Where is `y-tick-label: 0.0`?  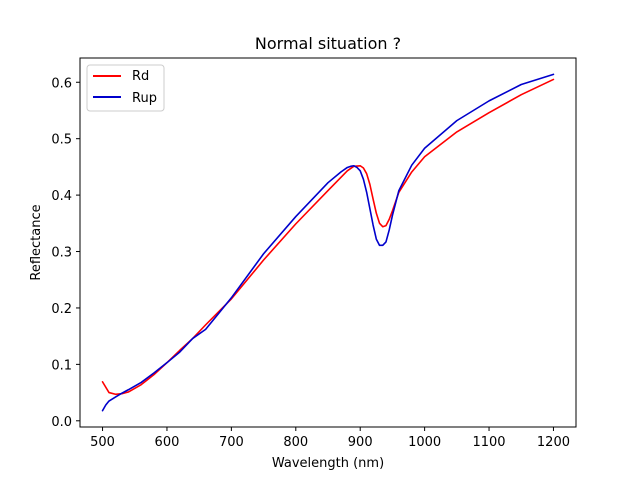
y-tick-label: 0.0 is located at coordinates (61, 422).